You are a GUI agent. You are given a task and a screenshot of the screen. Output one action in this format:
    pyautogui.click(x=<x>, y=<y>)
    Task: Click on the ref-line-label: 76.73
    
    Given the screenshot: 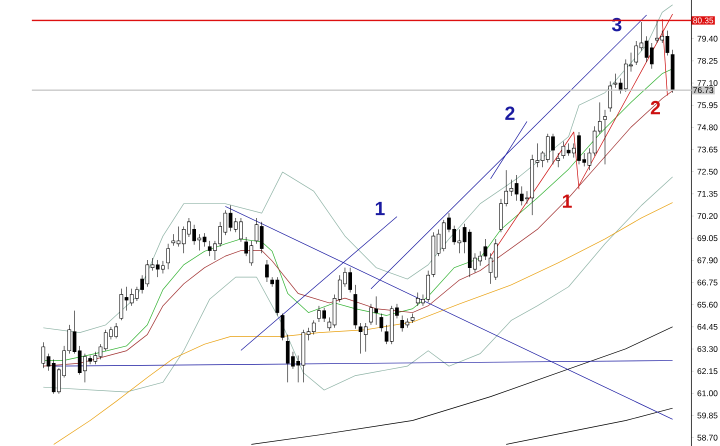 What is the action you would take?
    pyautogui.click(x=703, y=90)
    